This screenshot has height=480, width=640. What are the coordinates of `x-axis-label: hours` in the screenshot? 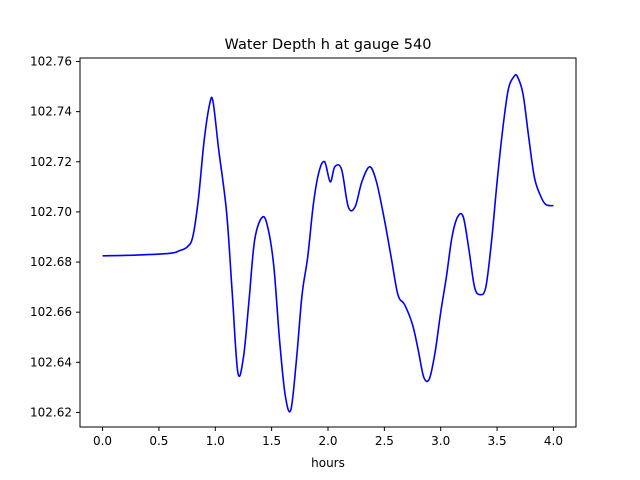 It's located at (328, 463).